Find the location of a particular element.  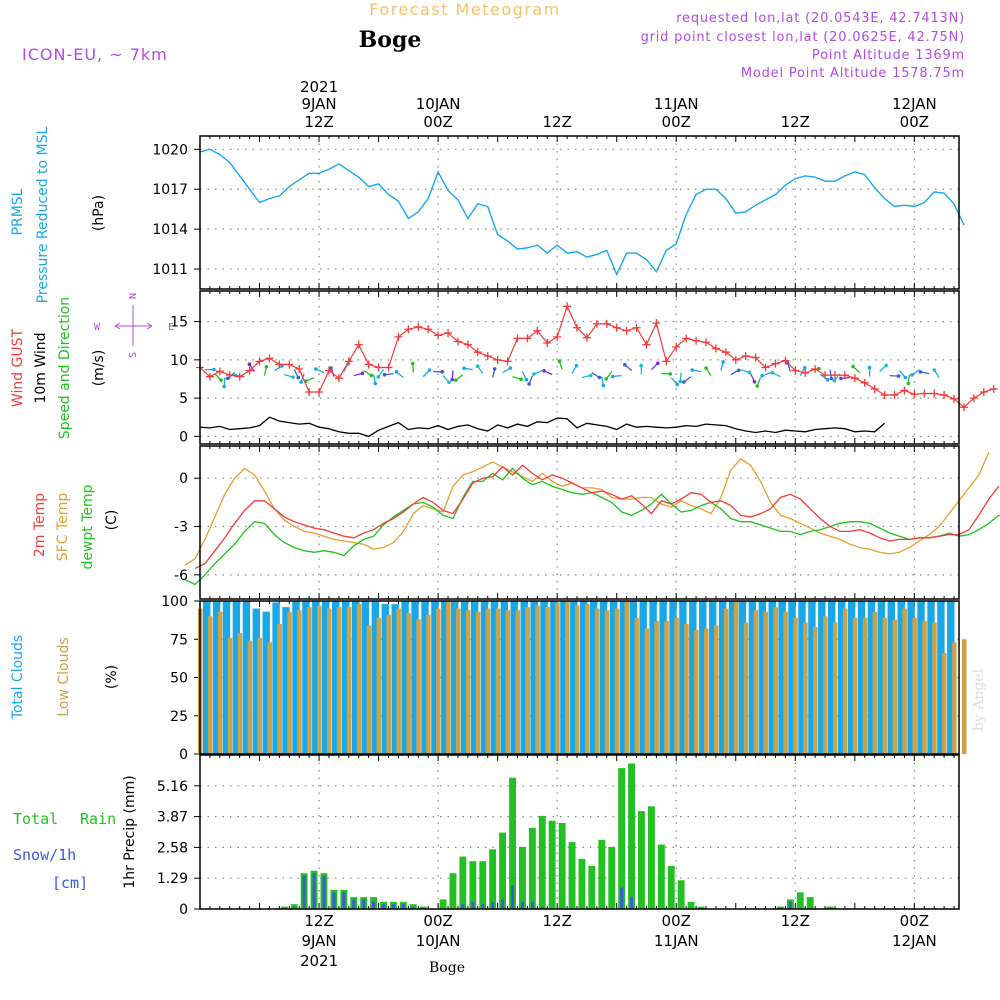

time-label-top: 00Z is located at coordinates (676, 122).